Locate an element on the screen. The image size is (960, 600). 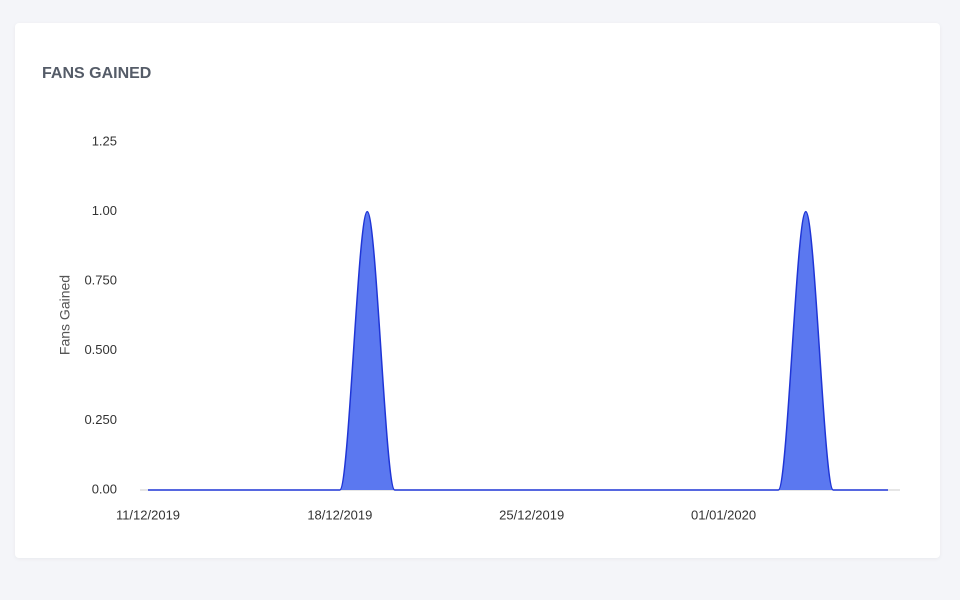
y-tick-label: 0.250 is located at coordinates (100, 419).